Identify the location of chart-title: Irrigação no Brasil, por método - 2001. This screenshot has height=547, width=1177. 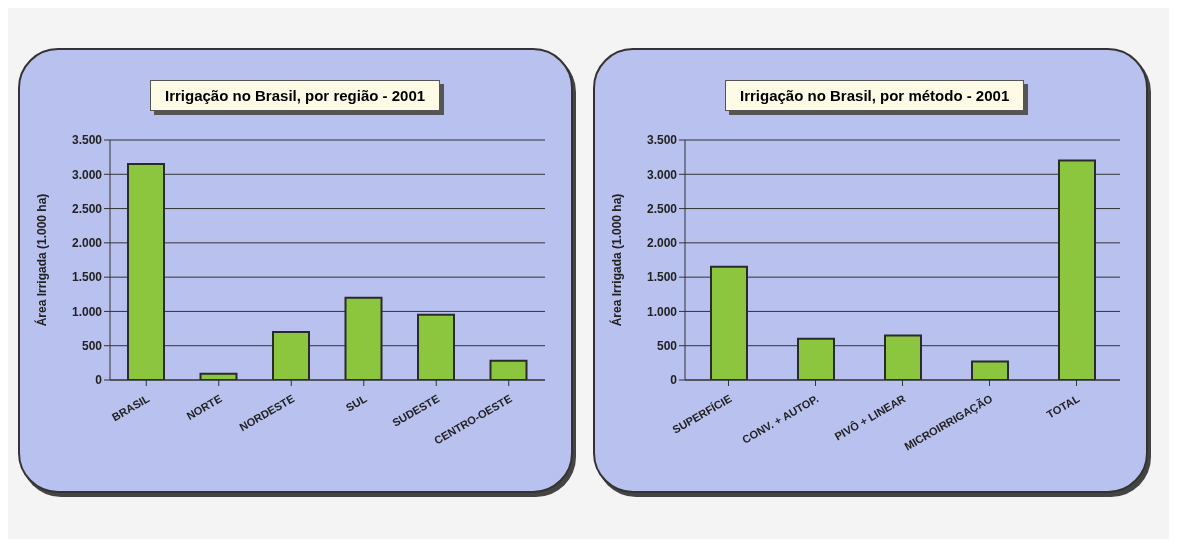
(875, 95).